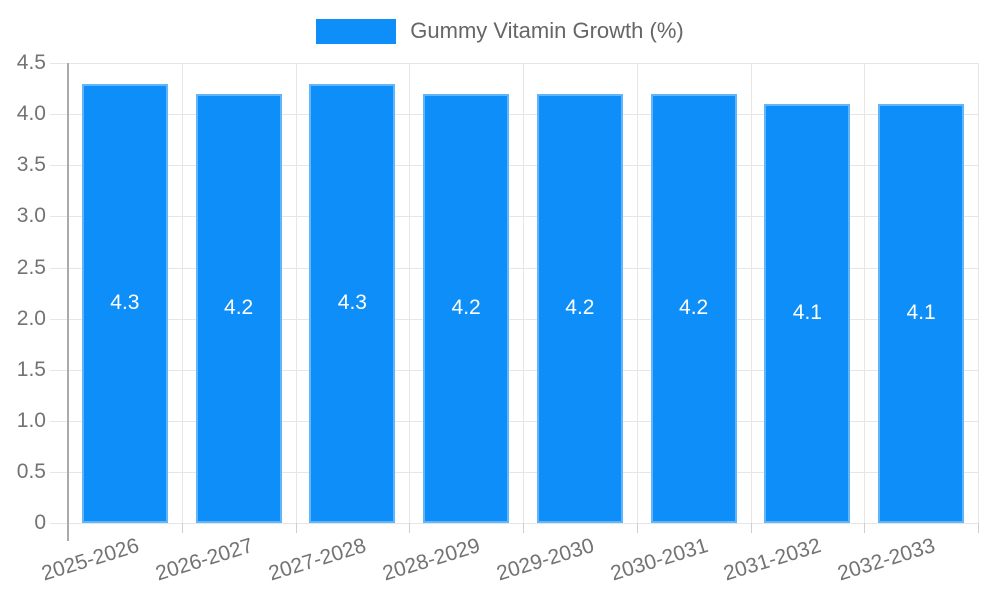  I want to click on y-tick-label: 3.0, so click(31, 216).